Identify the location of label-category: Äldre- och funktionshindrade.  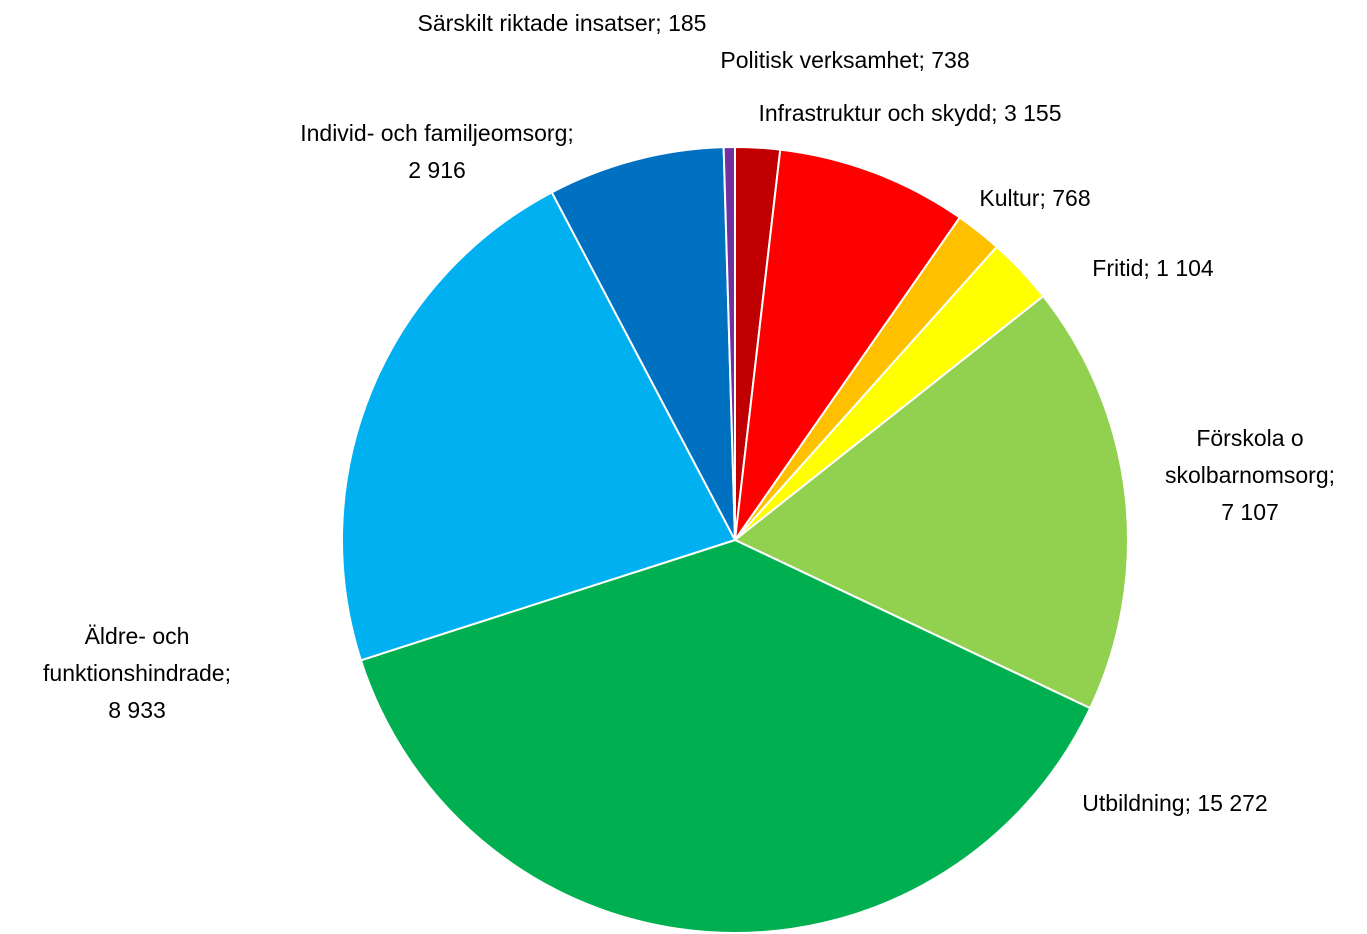
(134, 654).